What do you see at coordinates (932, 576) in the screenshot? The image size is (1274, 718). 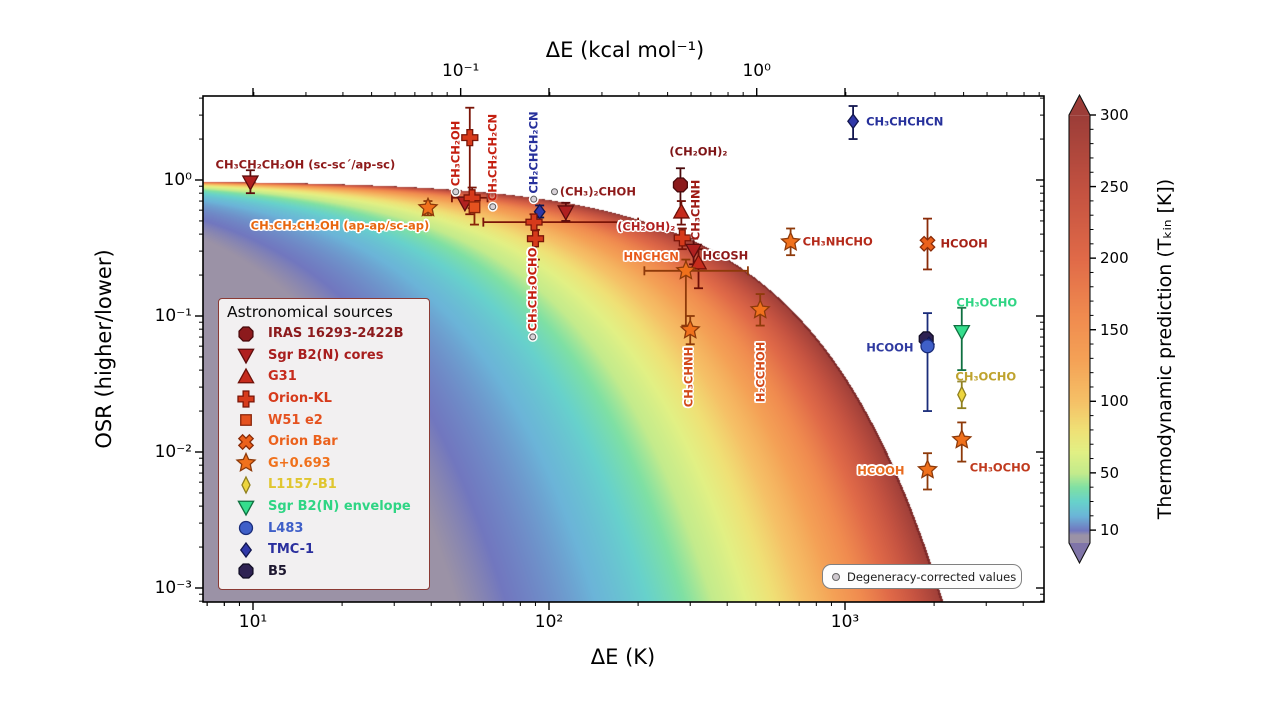 I see `degeneracy-note-label: Degeneracy-corrected values` at bounding box center [932, 576].